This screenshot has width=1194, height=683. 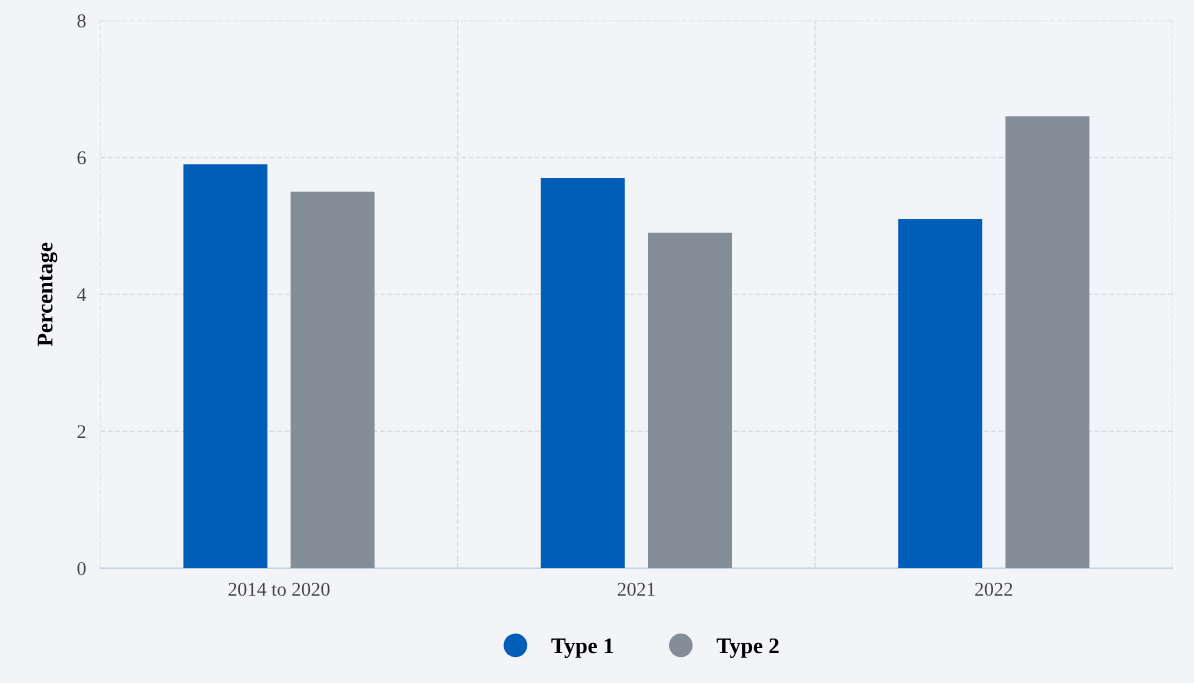 I want to click on y-tick-label: 2, so click(x=81, y=432).